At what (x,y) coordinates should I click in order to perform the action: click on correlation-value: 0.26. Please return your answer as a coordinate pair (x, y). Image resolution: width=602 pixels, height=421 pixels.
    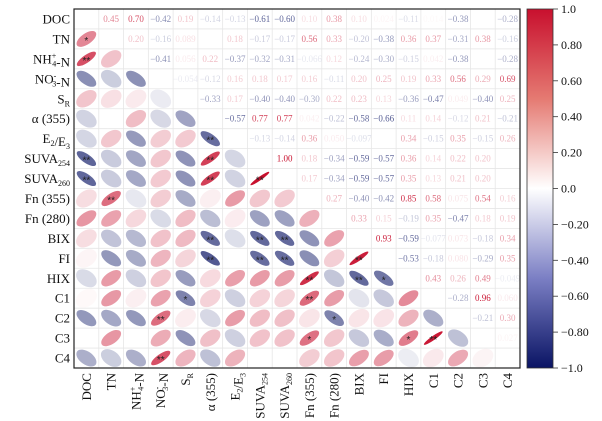
    Looking at the image, I should click on (458, 278).